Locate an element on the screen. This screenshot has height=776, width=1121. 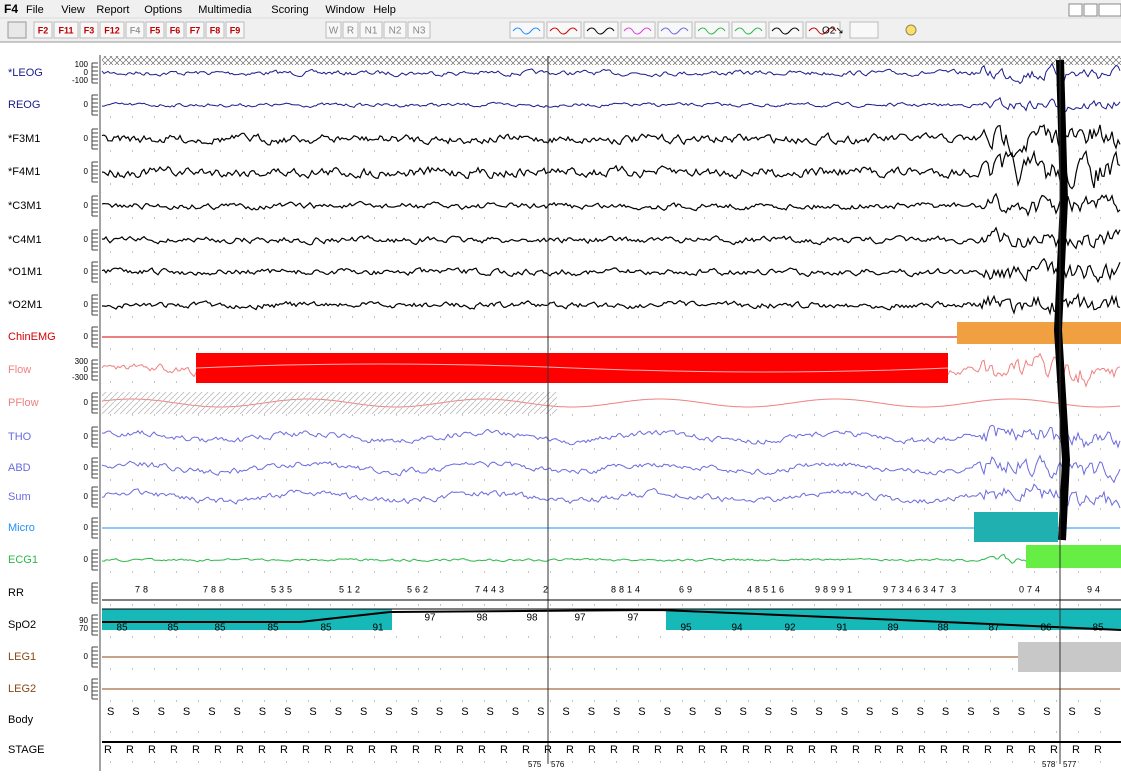
menu-item: Scoring is located at coordinates (289, 10).